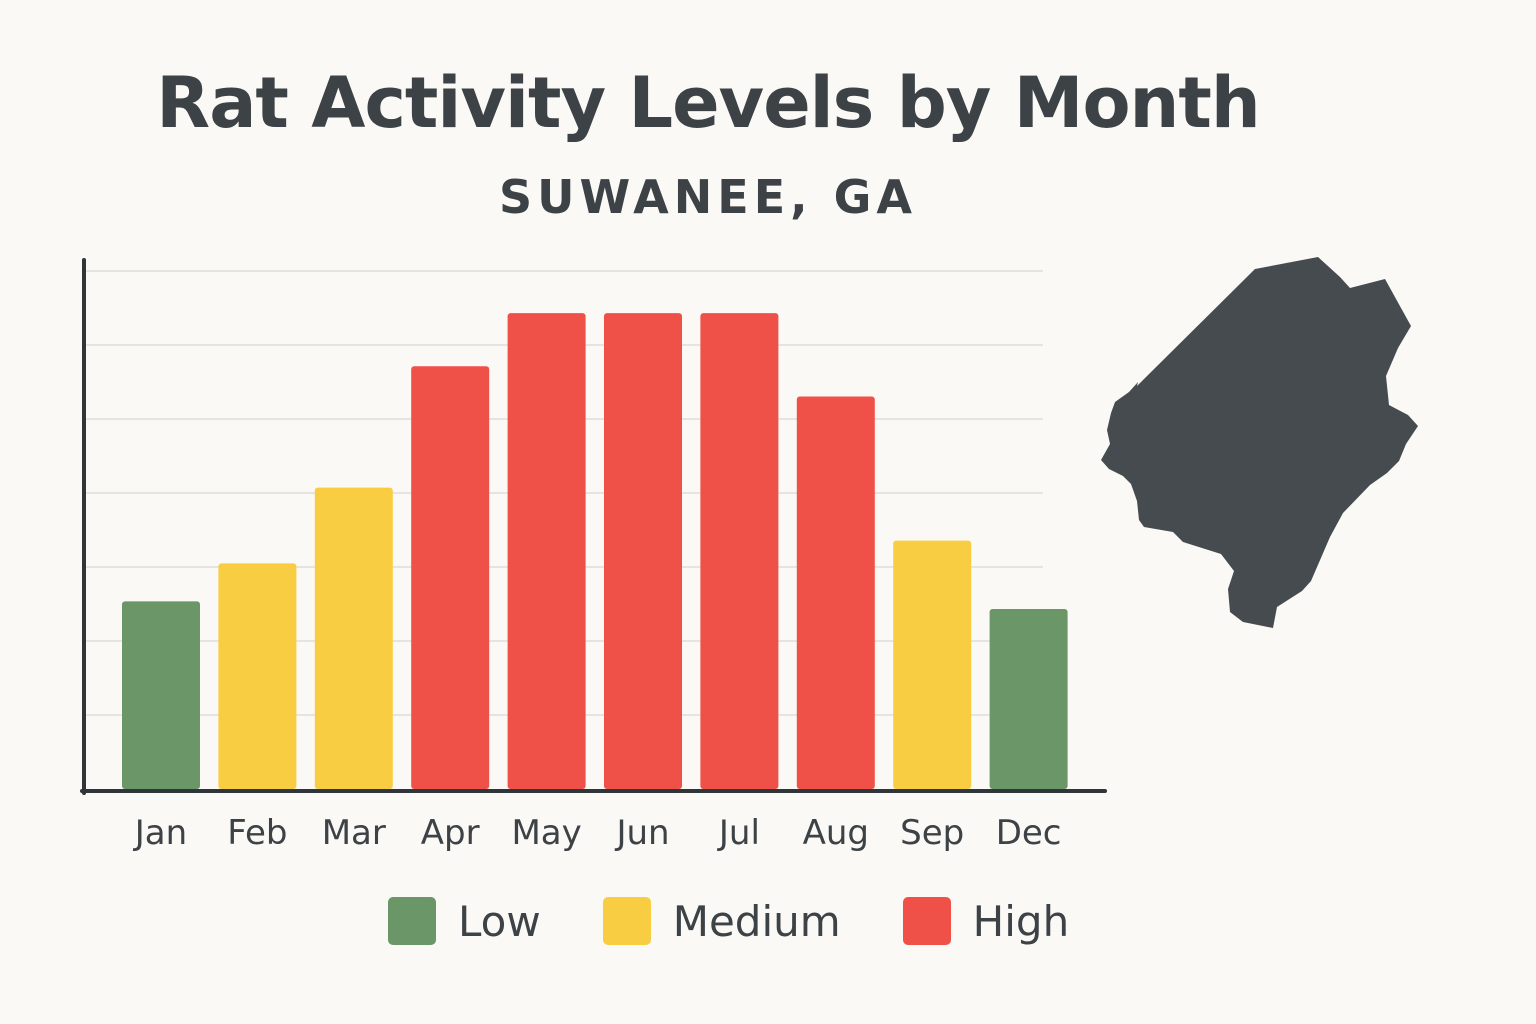 Image resolution: width=1536 pixels, height=1024 pixels. Describe the element at coordinates (708, 197) in the screenshot. I see `chart-subtitle: SUWANEE, GA` at that location.